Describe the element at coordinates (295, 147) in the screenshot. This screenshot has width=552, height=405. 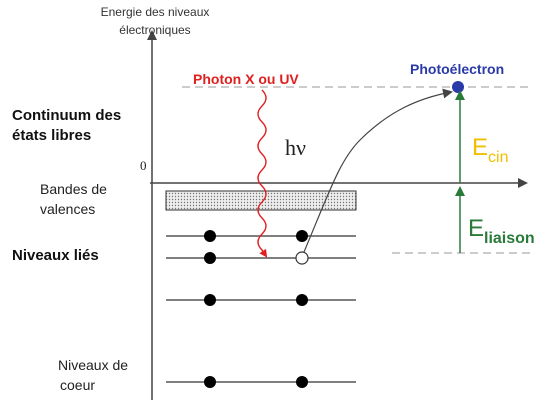
I see `energy-symbol: hν` at that location.